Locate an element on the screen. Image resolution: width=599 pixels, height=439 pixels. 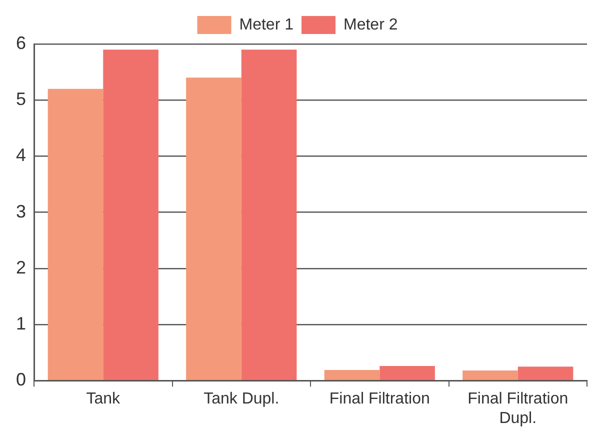
y-tick-label: 5 is located at coordinates (21, 99).